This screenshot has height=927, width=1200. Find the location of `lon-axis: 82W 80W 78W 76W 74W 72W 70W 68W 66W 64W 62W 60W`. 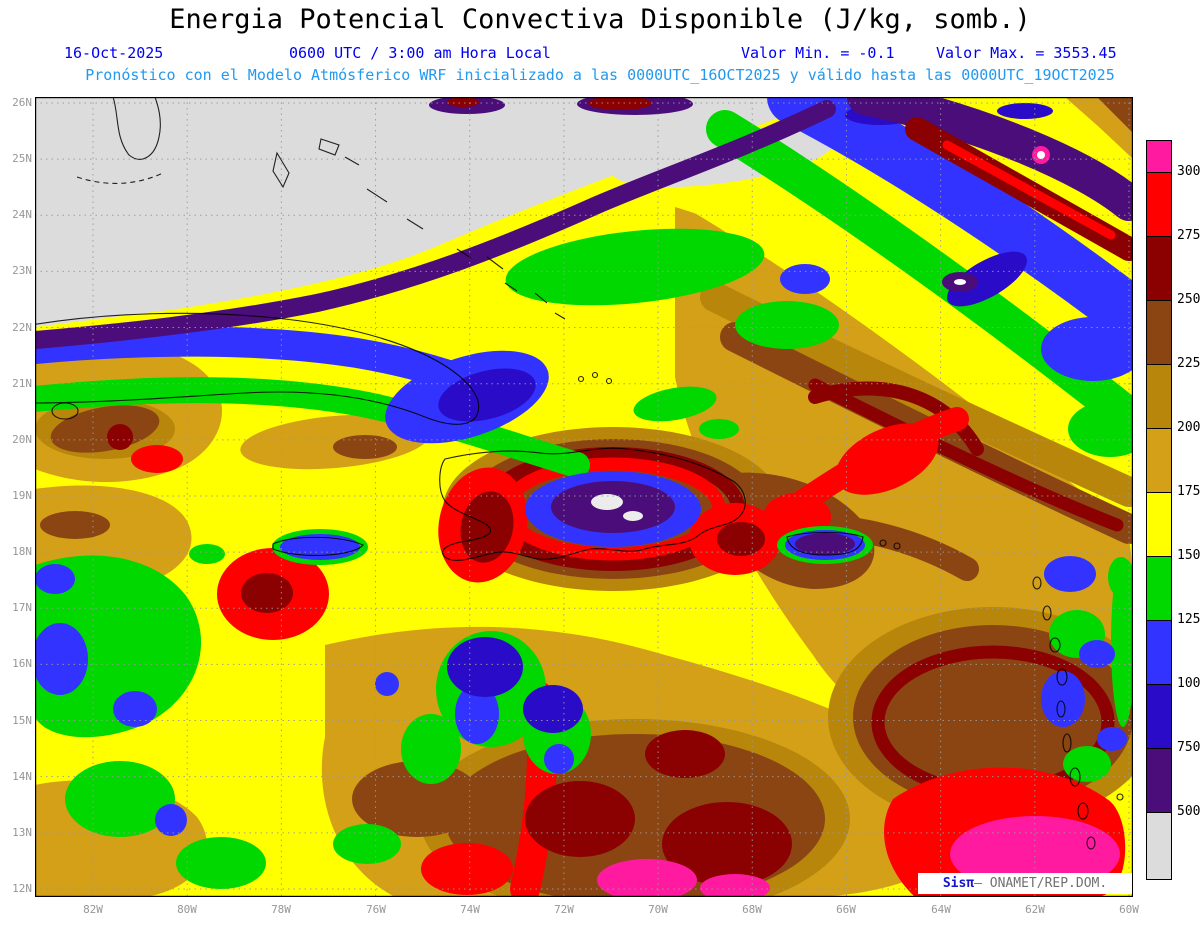

lon-axis: 82W 80W 78W 76W 74W 72W 70W 68W 66W 64W 62W 60W is located at coordinates (600, 911).